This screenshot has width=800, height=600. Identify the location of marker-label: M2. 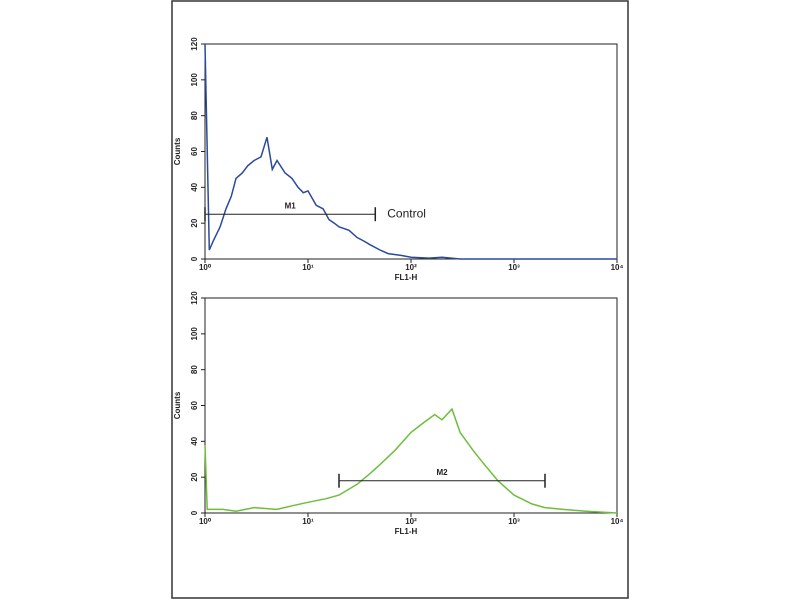
(442, 472).